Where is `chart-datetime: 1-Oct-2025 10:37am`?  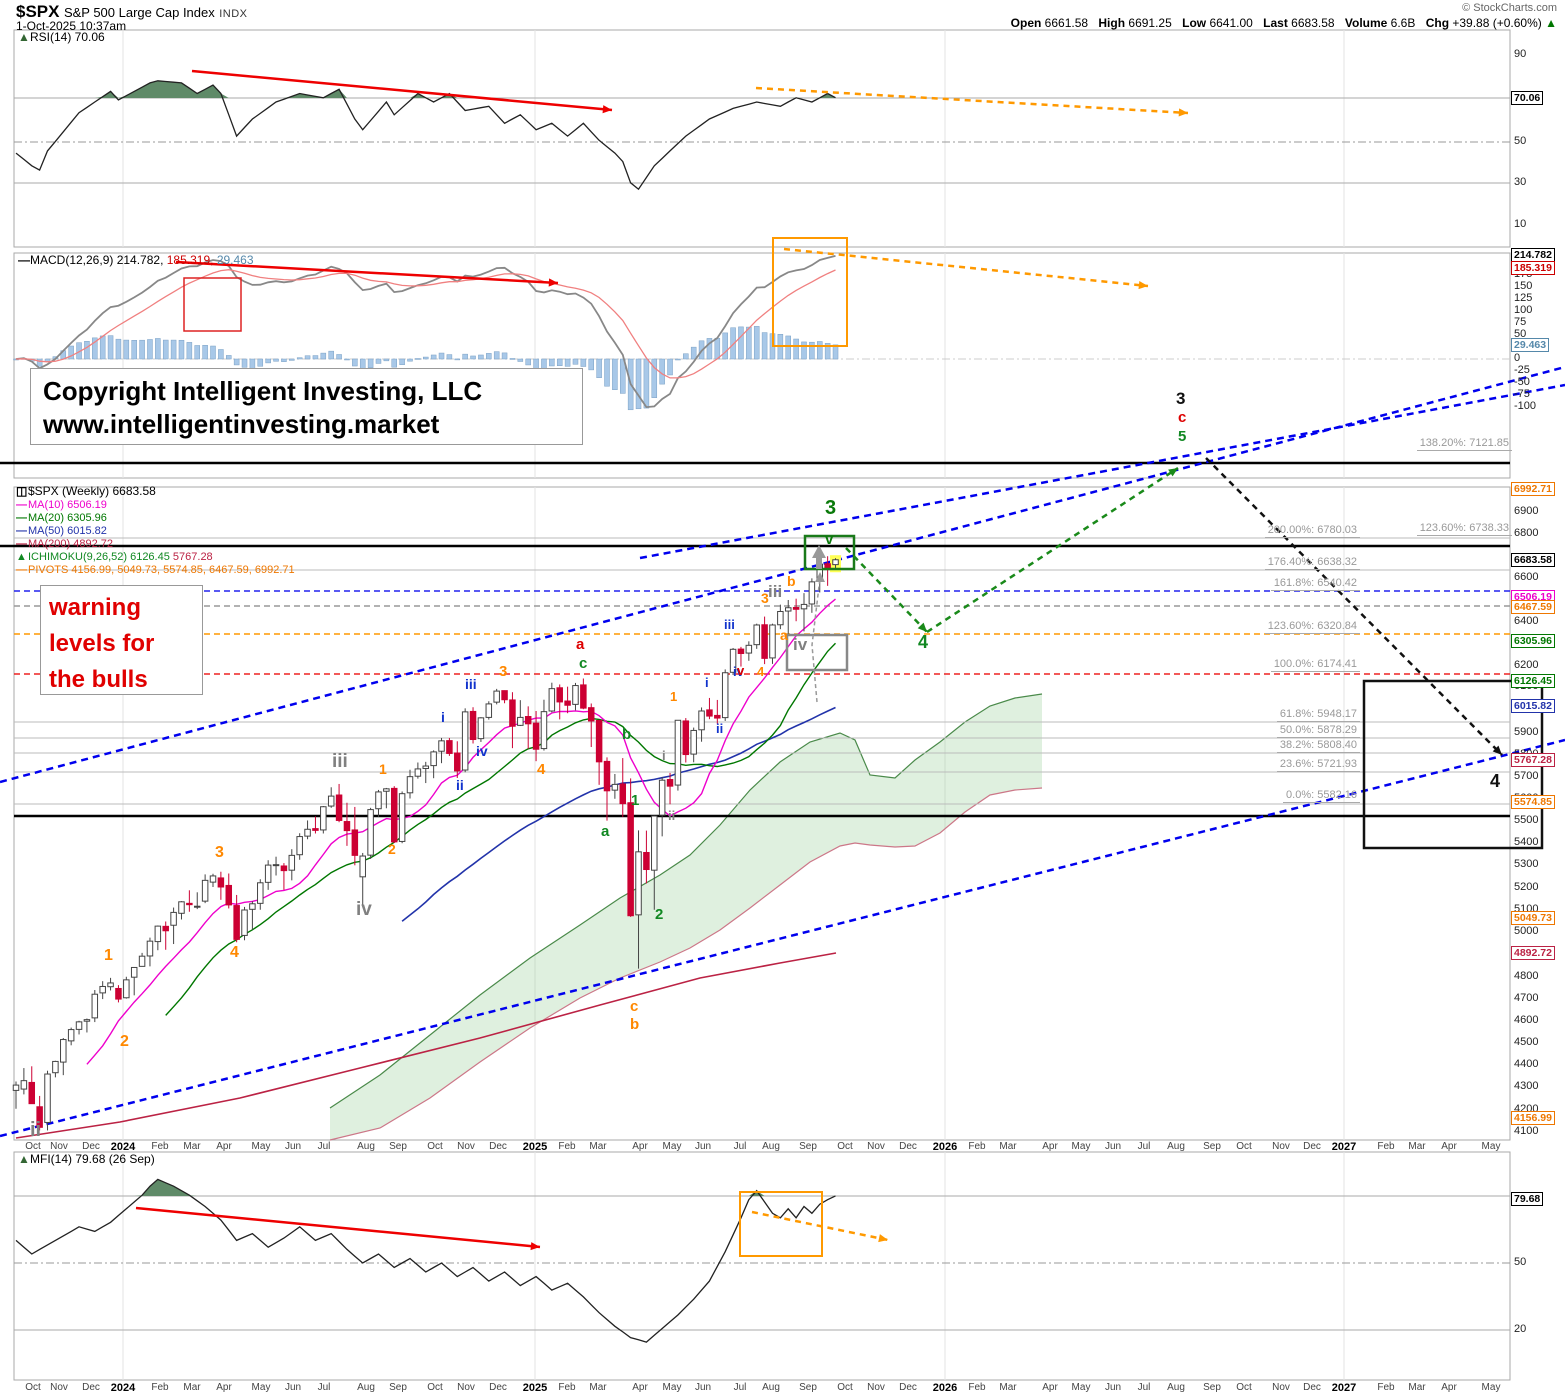
chart-datetime: 1-Oct-2025 10:37am is located at coordinates (71, 26).